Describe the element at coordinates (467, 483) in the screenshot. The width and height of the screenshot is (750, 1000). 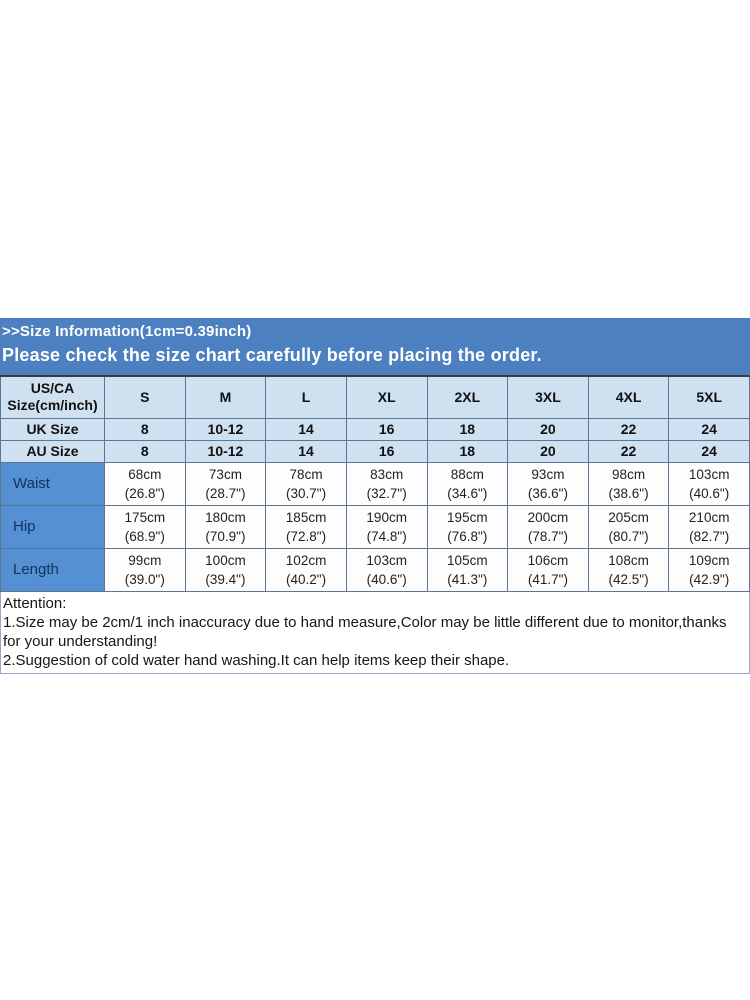
I see `waist-size-cell: 88cm (34.6")` at that location.